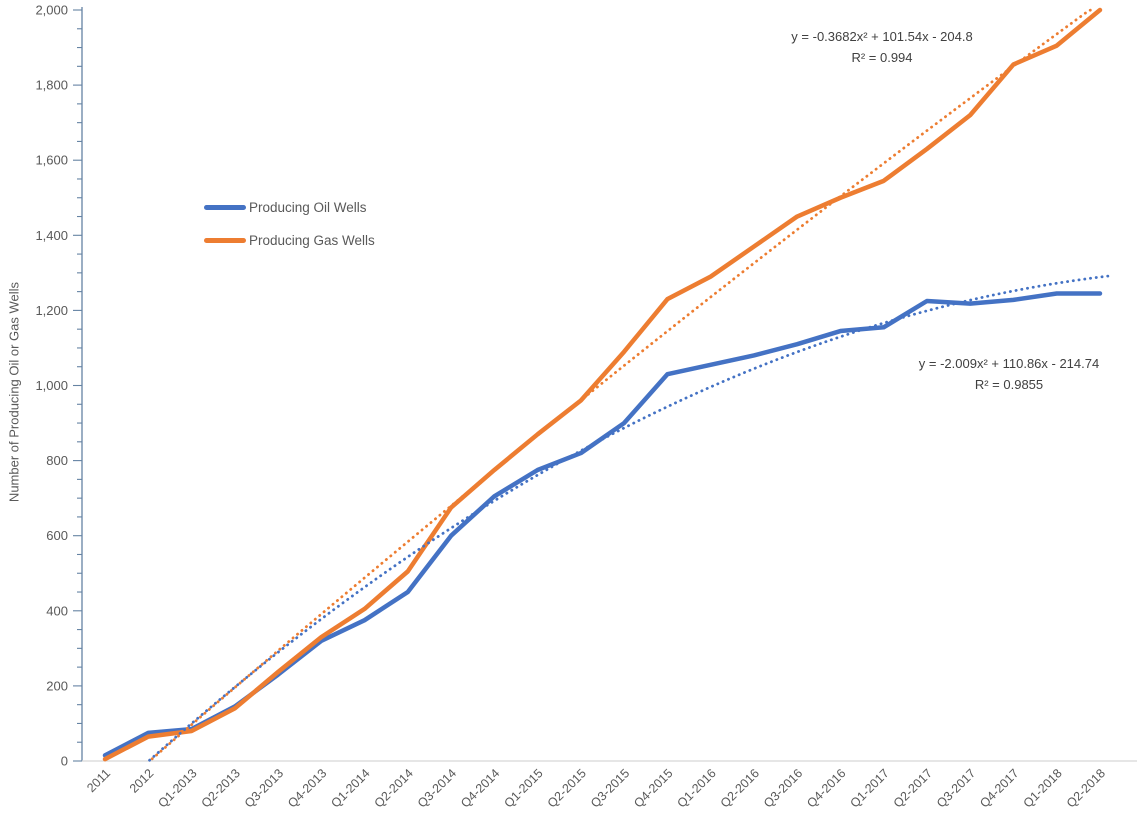 The image size is (1137, 826). What do you see at coordinates (783, 788) in the screenshot?
I see `x-axis-tick-label: Q3-2016` at bounding box center [783, 788].